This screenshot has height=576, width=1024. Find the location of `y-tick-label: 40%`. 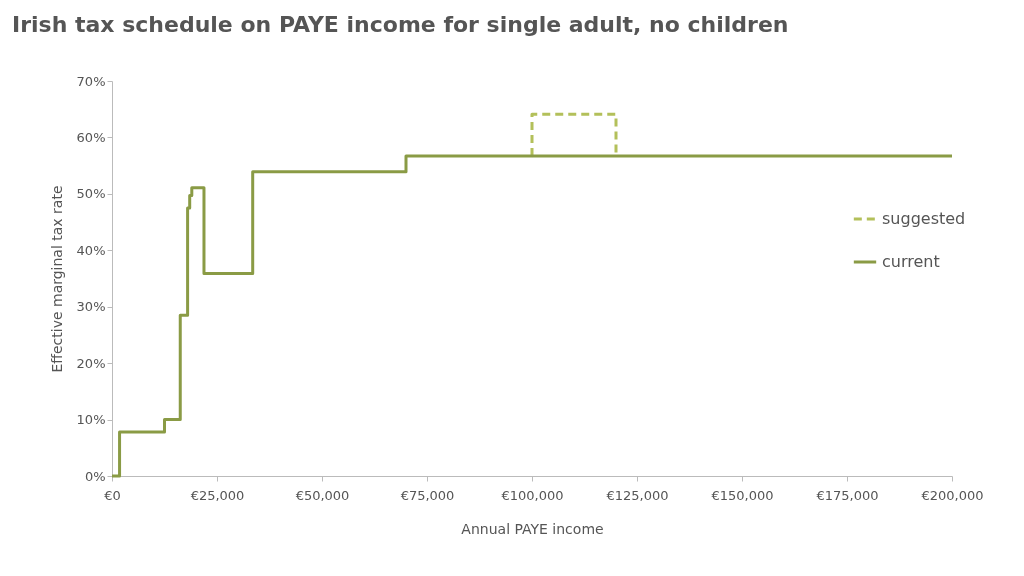

y-tick-label: 40% is located at coordinates (91, 250).